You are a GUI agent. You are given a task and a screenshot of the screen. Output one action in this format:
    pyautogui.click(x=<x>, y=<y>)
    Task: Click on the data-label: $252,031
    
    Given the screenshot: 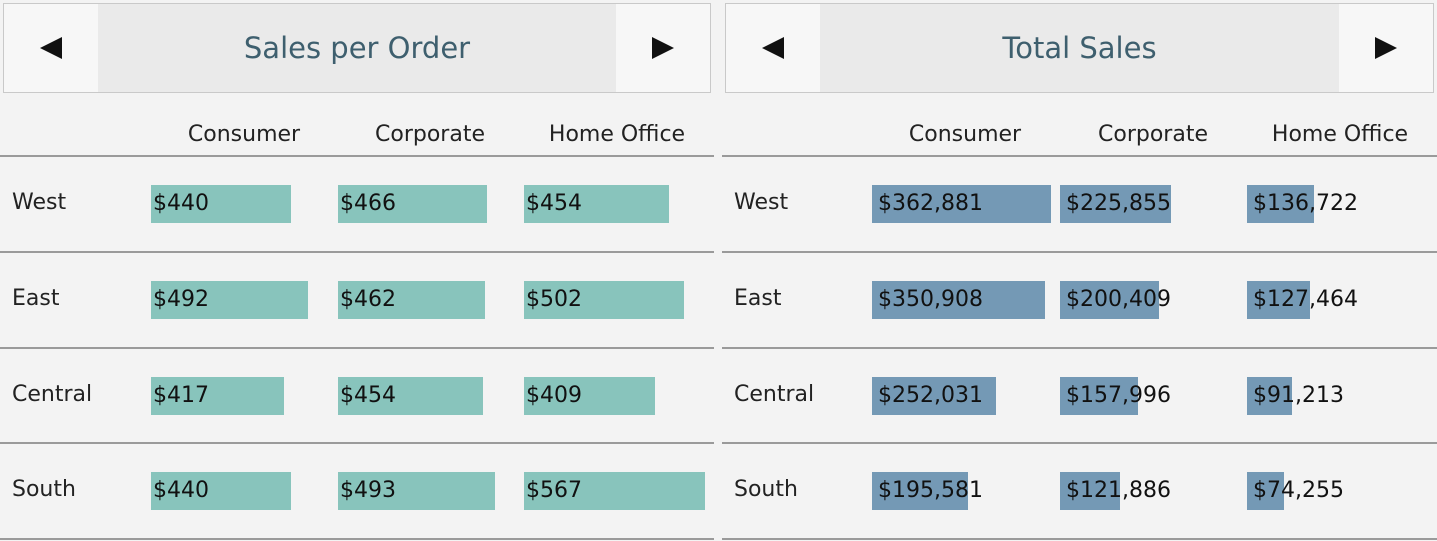 What is the action you would take?
    pyautogui.click(x=930, y=395)
    